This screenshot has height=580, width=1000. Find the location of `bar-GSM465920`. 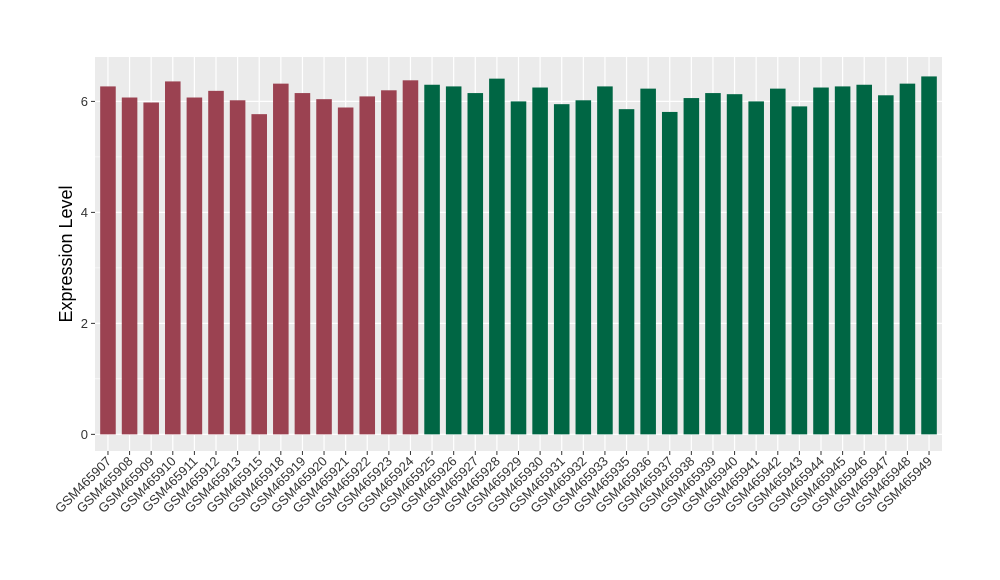

bar-GSM465920 is located at coordinates (324, 267).